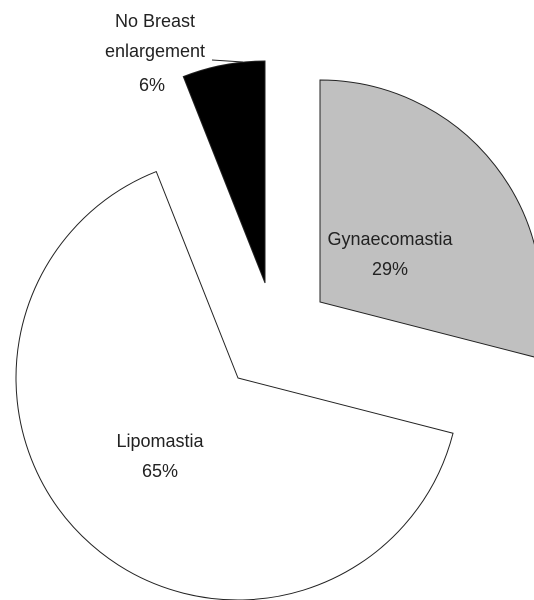 This screenshot has height=600, width=534. Describe the element at coordinates (224, 172) in the screenshot. I see `pie-slice` at that location.